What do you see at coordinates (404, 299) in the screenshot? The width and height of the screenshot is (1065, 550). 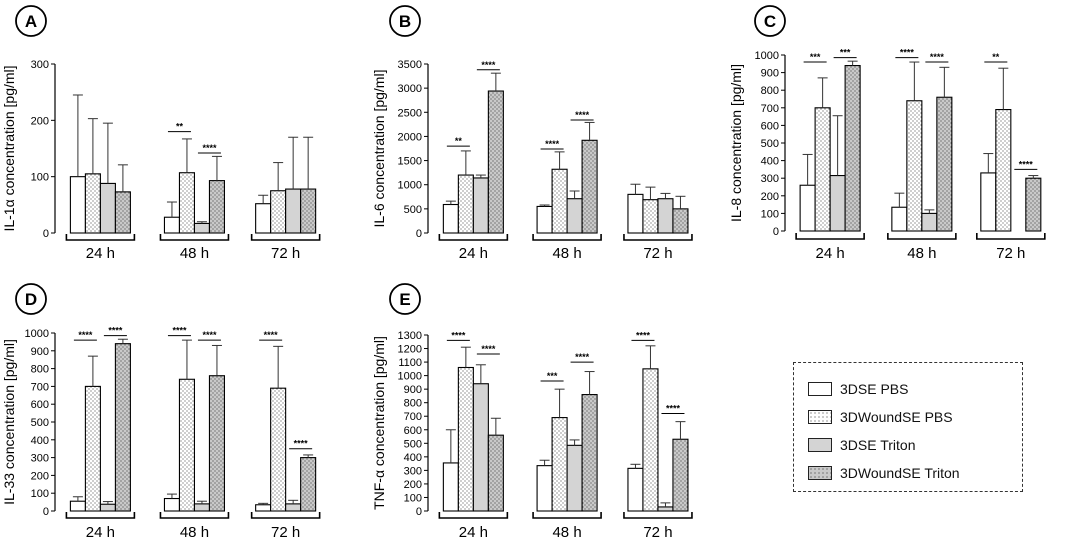 I see `panel-badge-label: E` at bounding box center [404, 299].